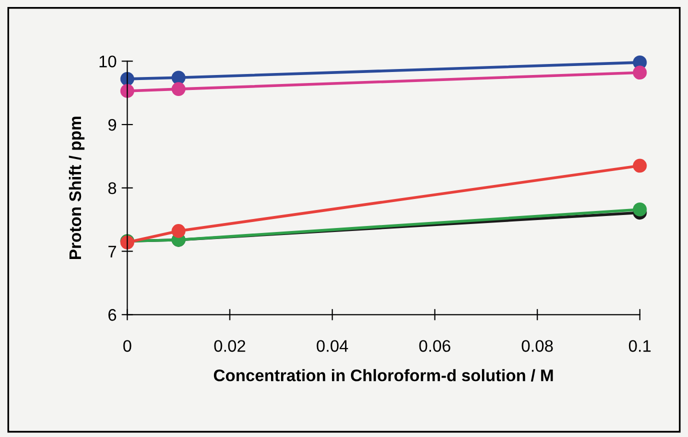  What do you see at coordinates (537, 346) in the screenshot?
I see `x-tick-label: 0.08` at bounding box center [537, 346].